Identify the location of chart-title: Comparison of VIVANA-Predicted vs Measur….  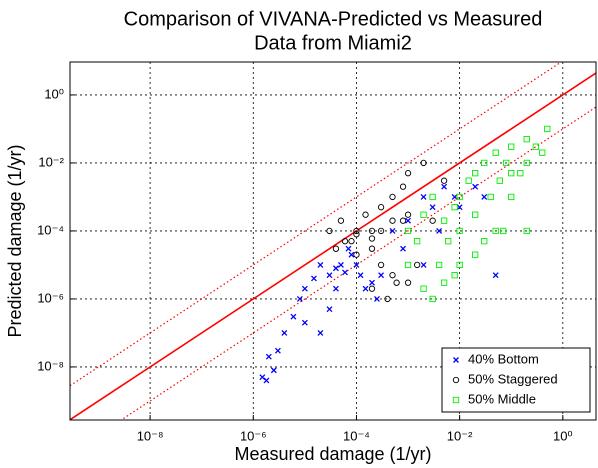
(333, 19).